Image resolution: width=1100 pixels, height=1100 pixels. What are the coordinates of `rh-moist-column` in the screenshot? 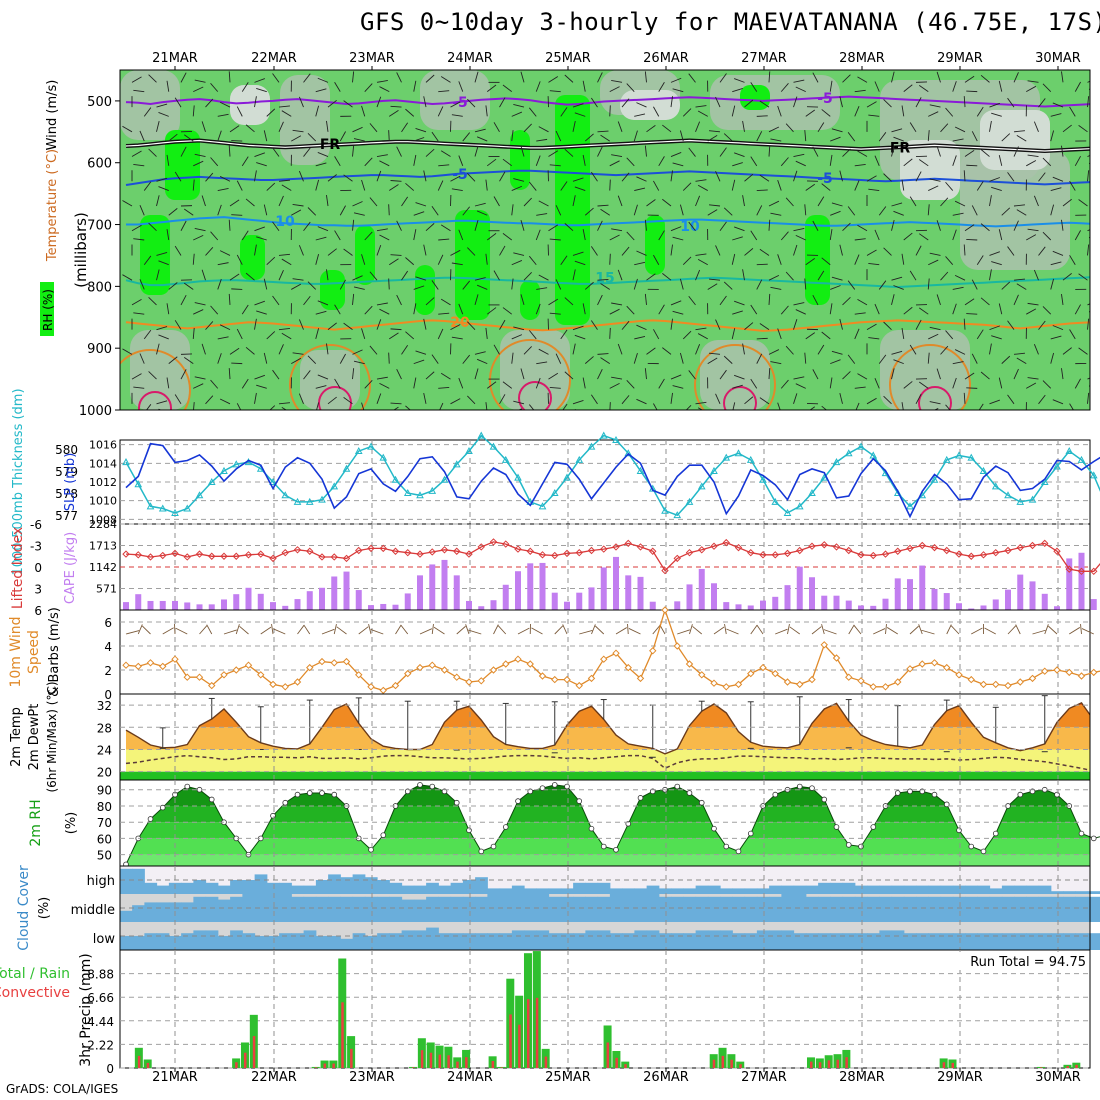 It's located at (365, 255).